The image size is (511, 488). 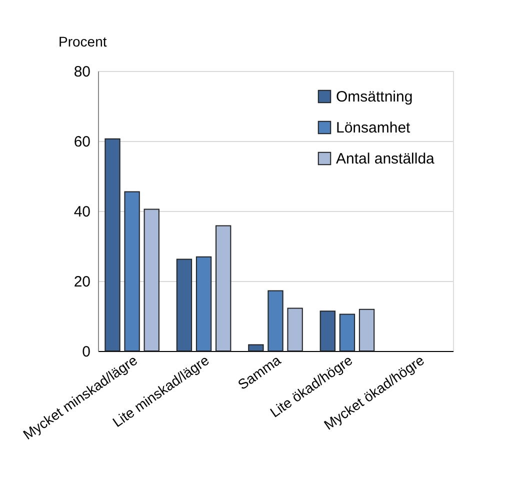 I want to click on y-tick-label: 80, so click(x=82, y=72).